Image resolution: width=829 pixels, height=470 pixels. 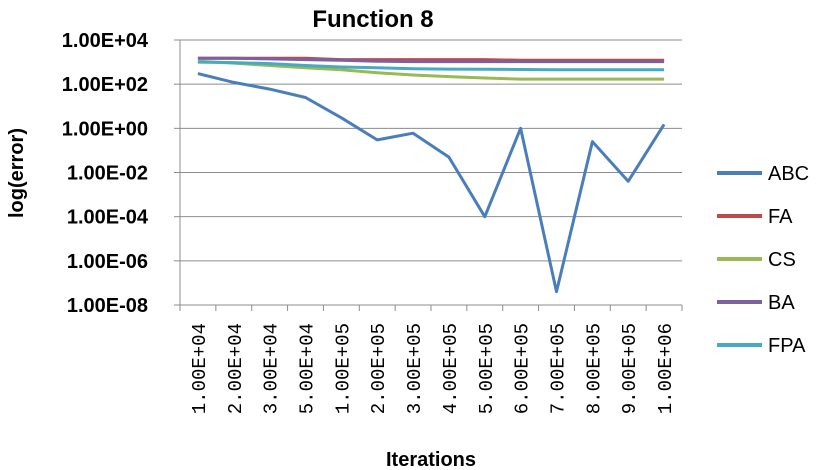 What do you see at coordinates (451, 368) in the screenshot?
I see `x-tick-label: 4.00E+05` at bounding box center [451, 368].